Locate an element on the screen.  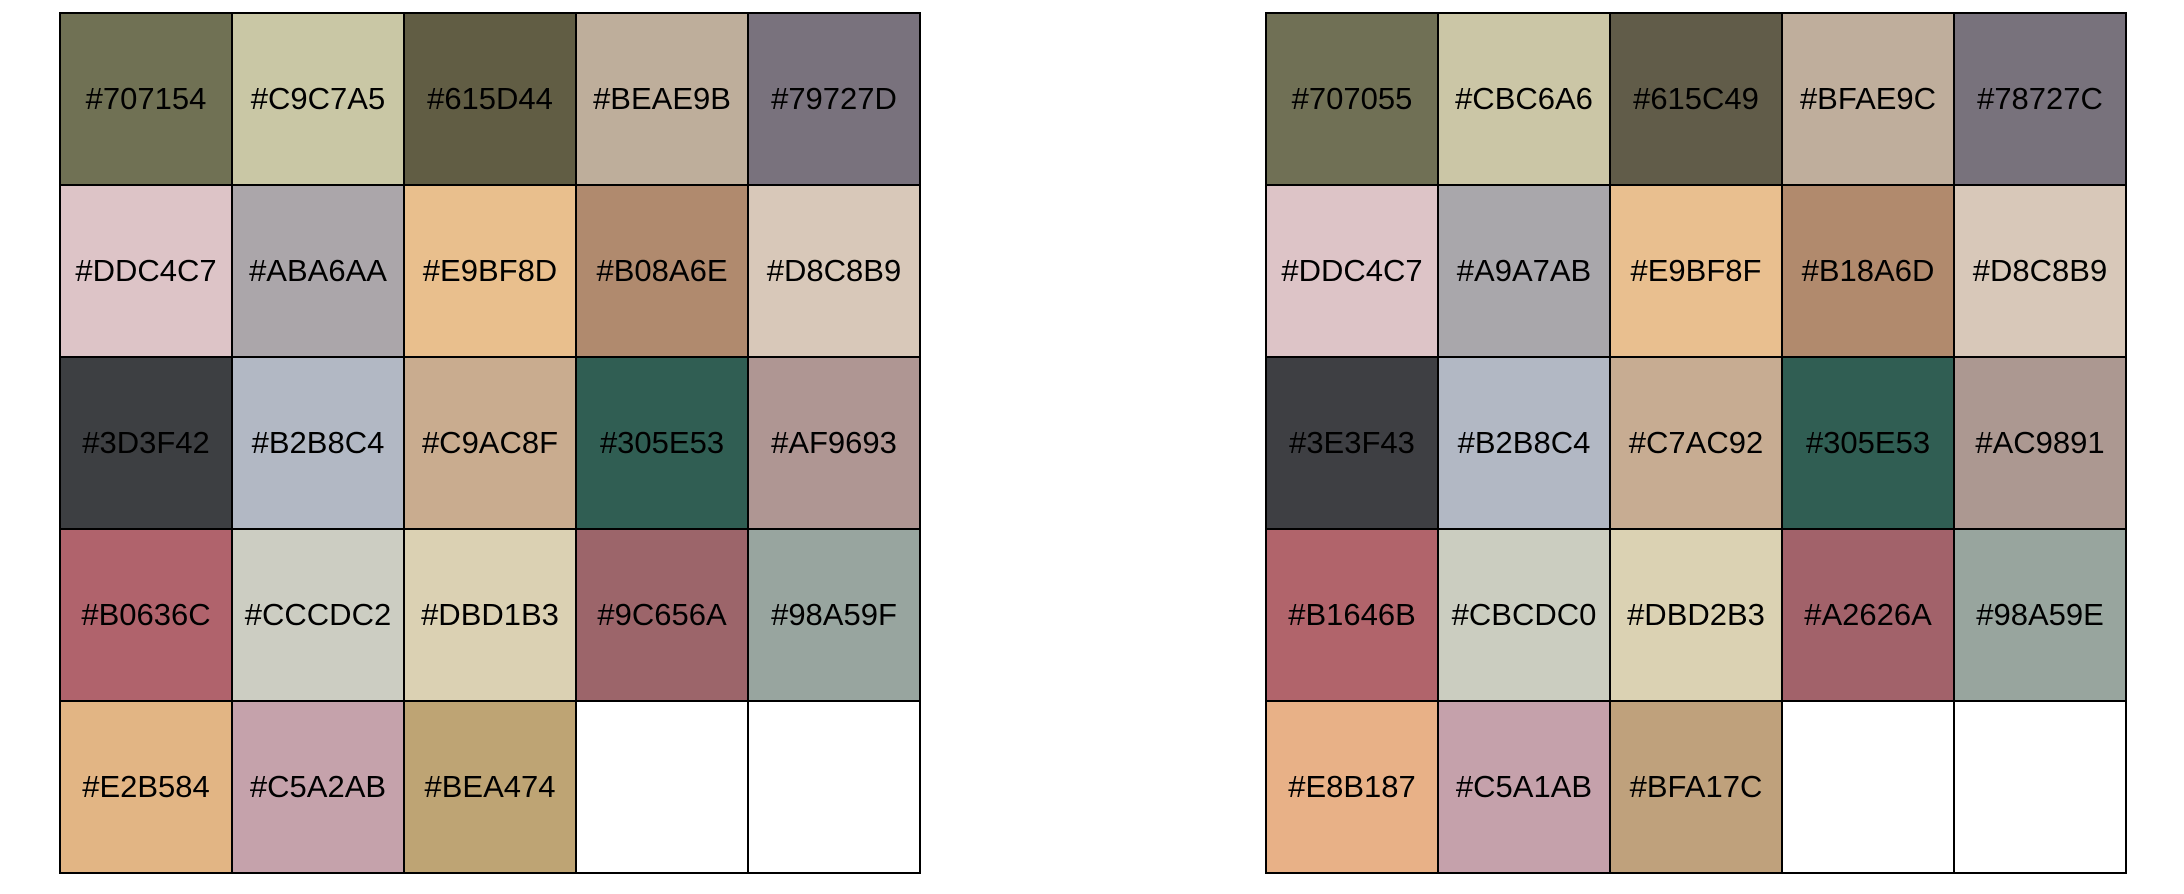
color-swatch: #E9BF8F is located at coordinates (1697, 272).